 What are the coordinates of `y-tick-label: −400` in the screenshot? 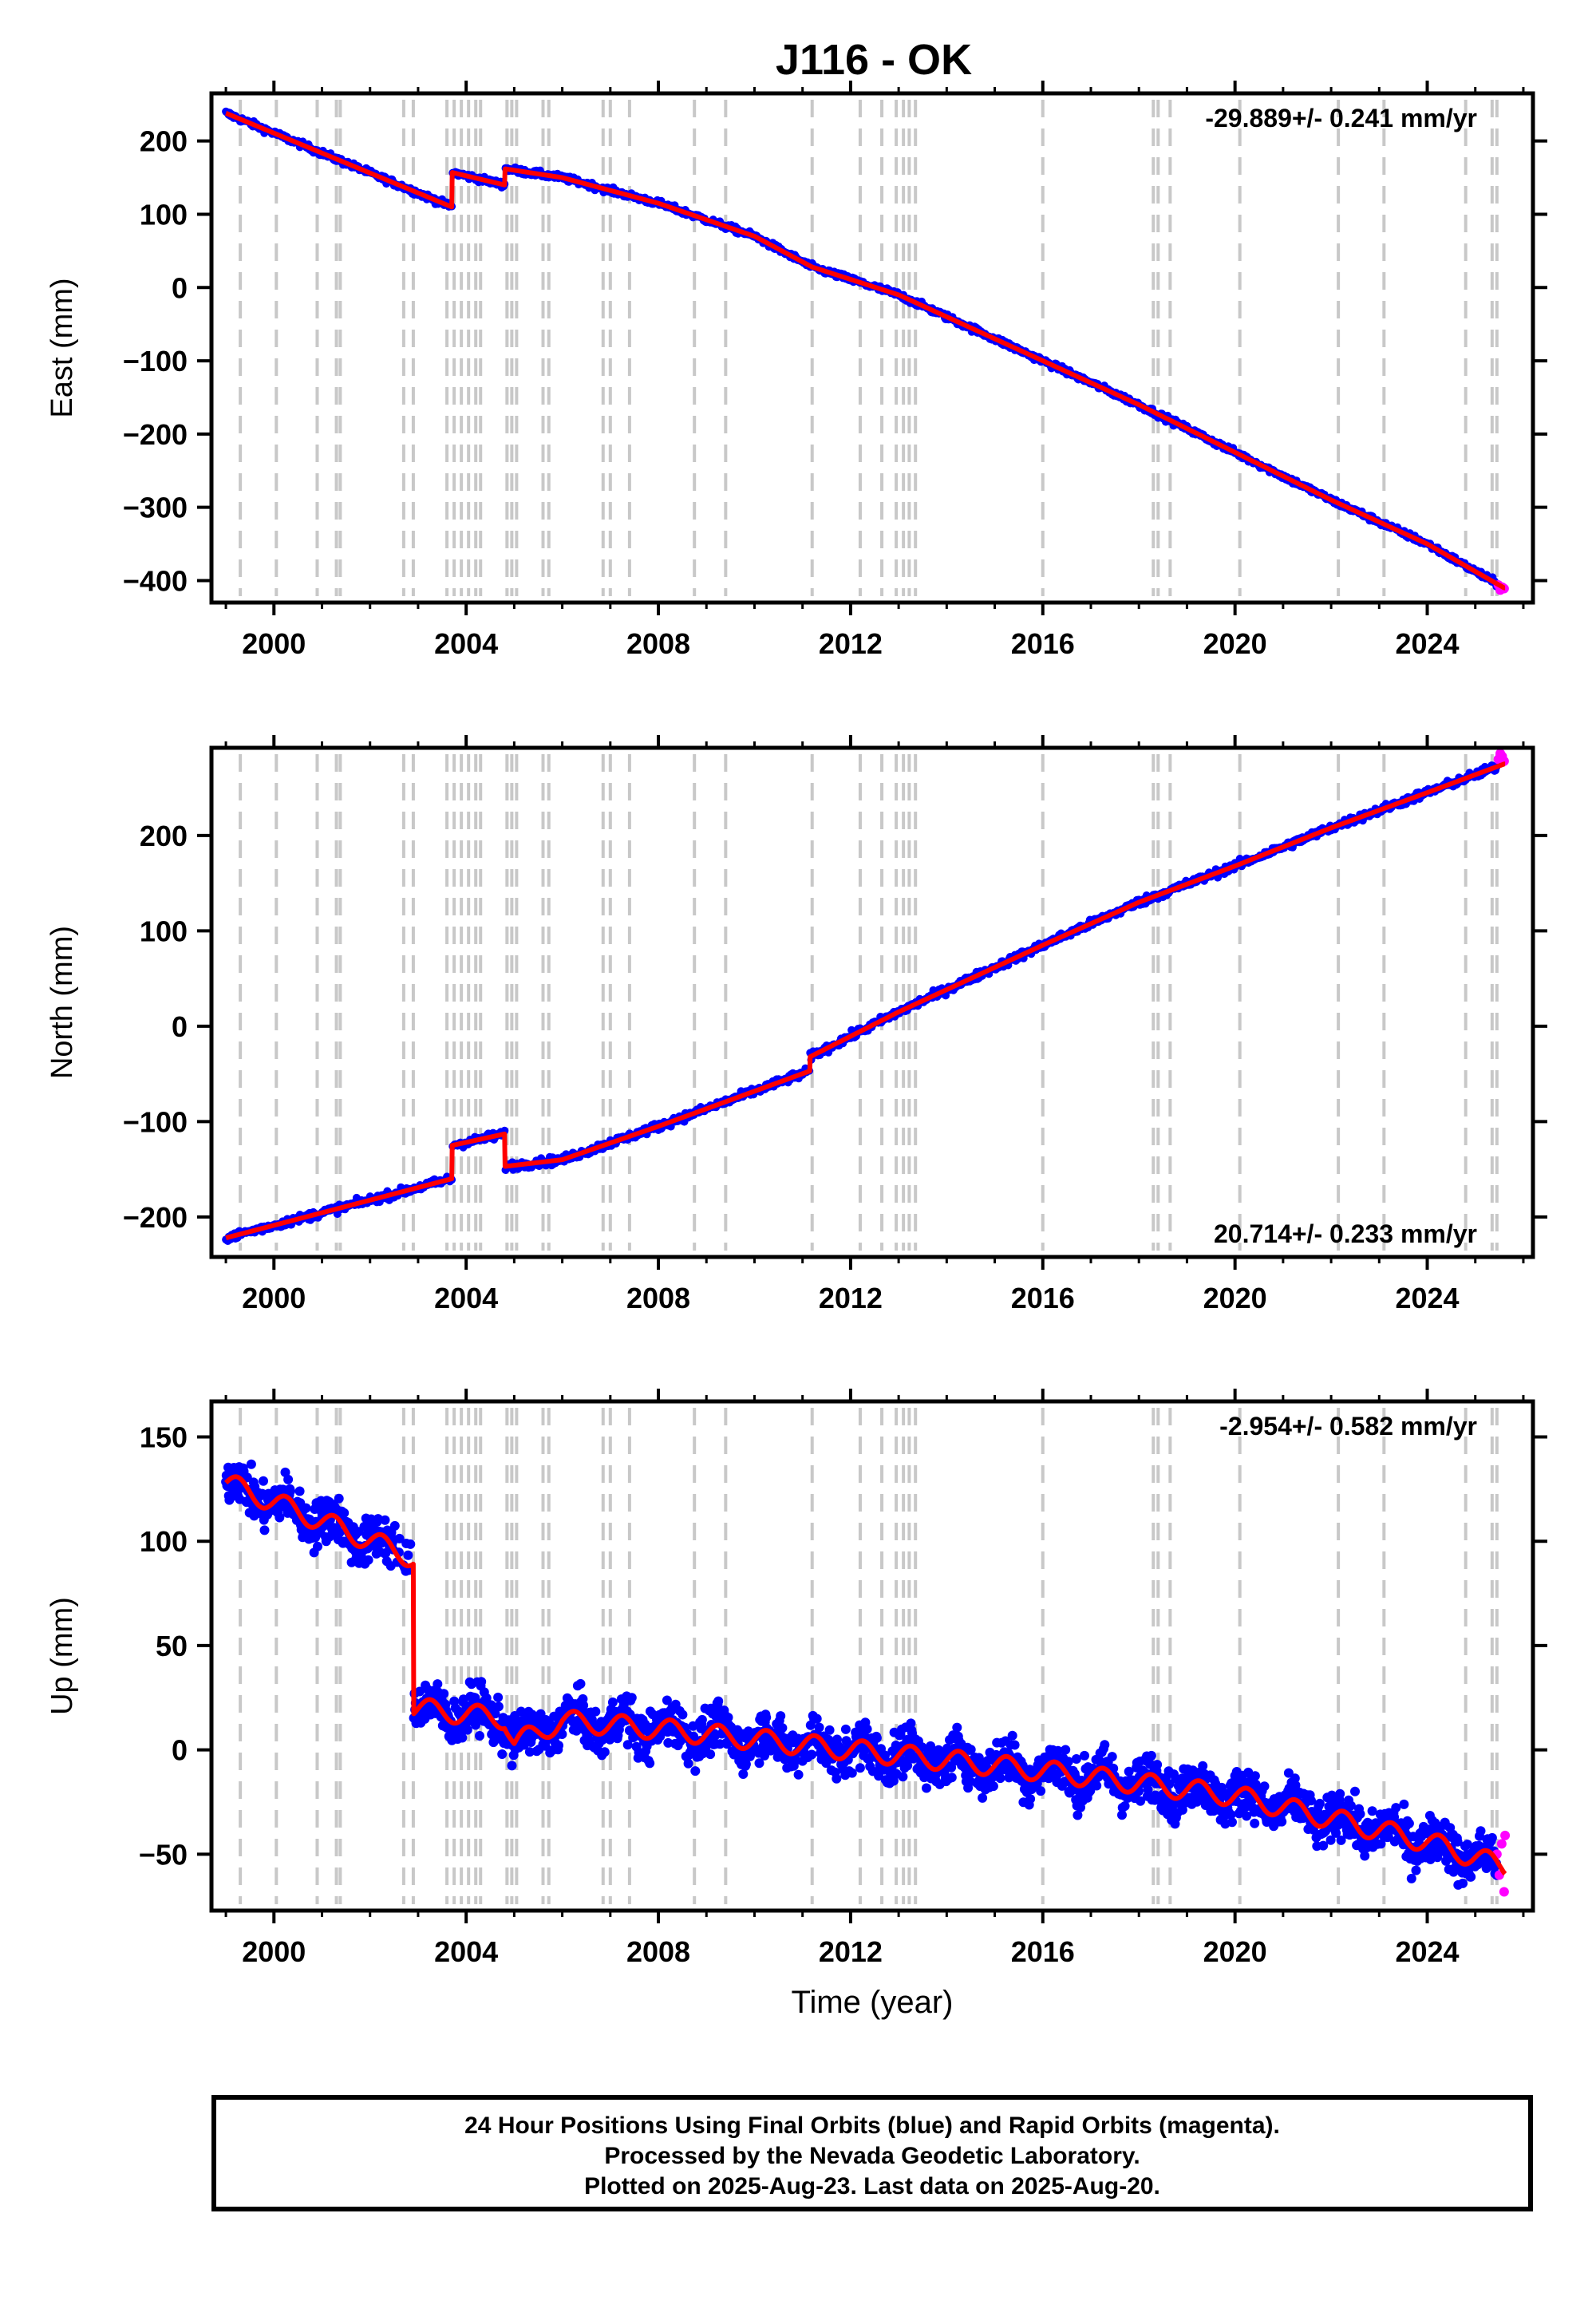 It's located at (155, 580).